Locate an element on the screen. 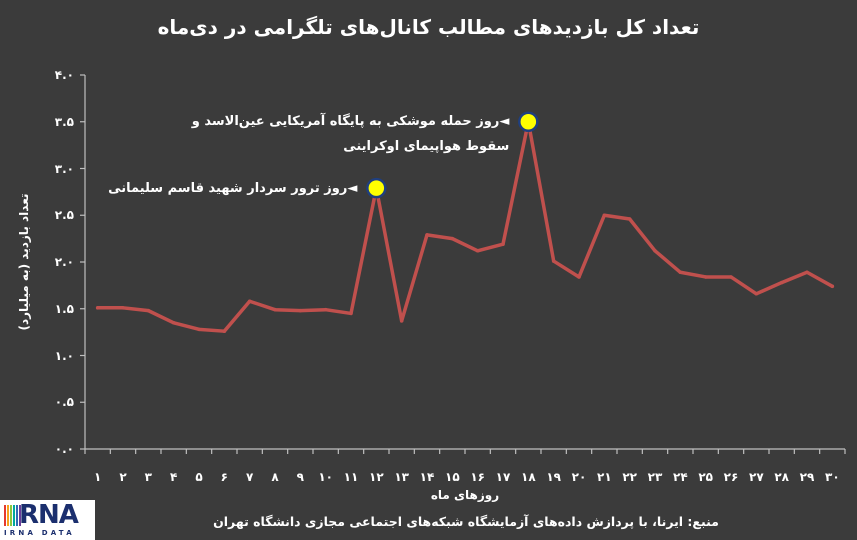 This screenshot has height=540, width=857. x-tick-label: ۳ is located at coordinates (148, 477).